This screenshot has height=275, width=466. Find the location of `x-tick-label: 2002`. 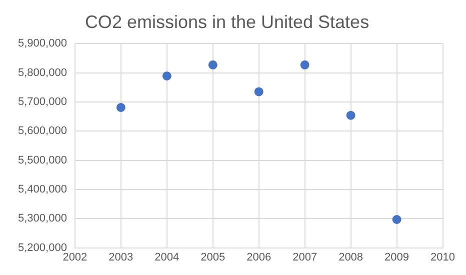

x-tick-label: 2002 is located at coordinates (75, 257).